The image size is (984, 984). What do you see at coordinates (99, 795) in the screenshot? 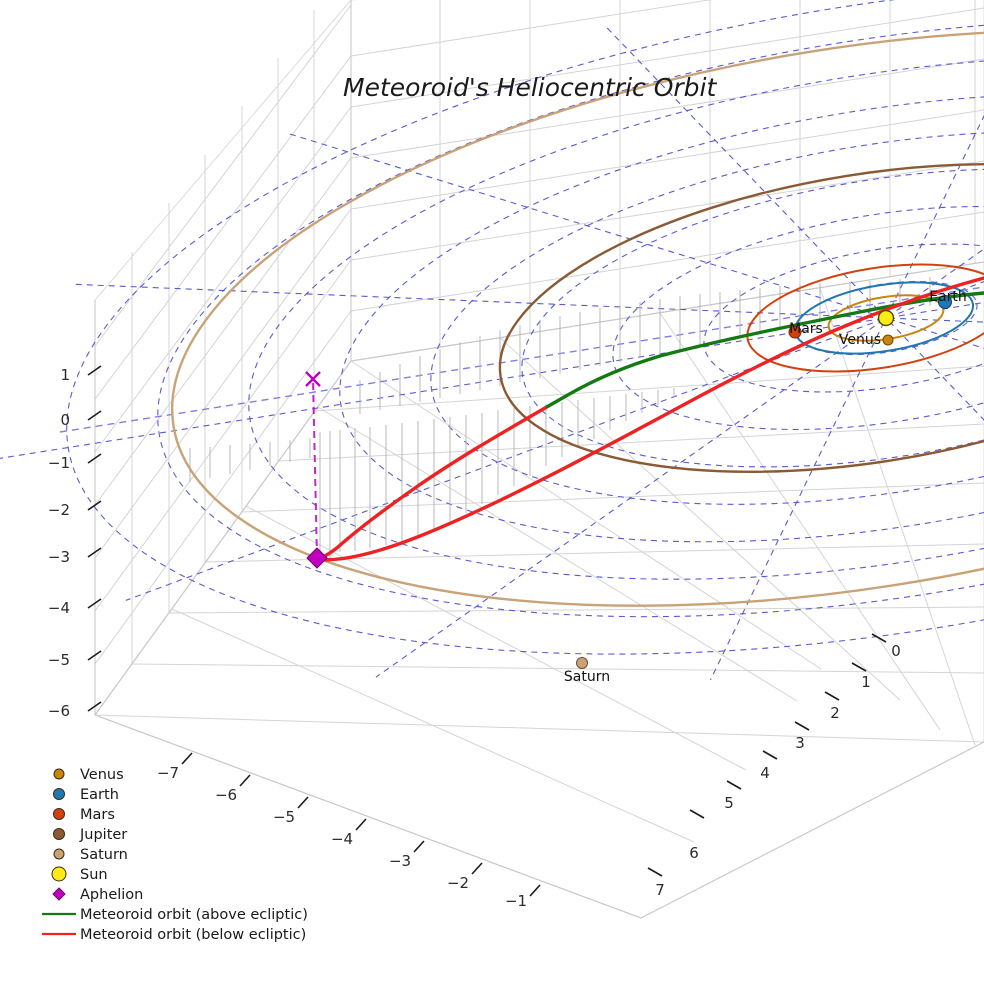
I see `legend-label-earth: Earth` at bounding box center [99, 795].